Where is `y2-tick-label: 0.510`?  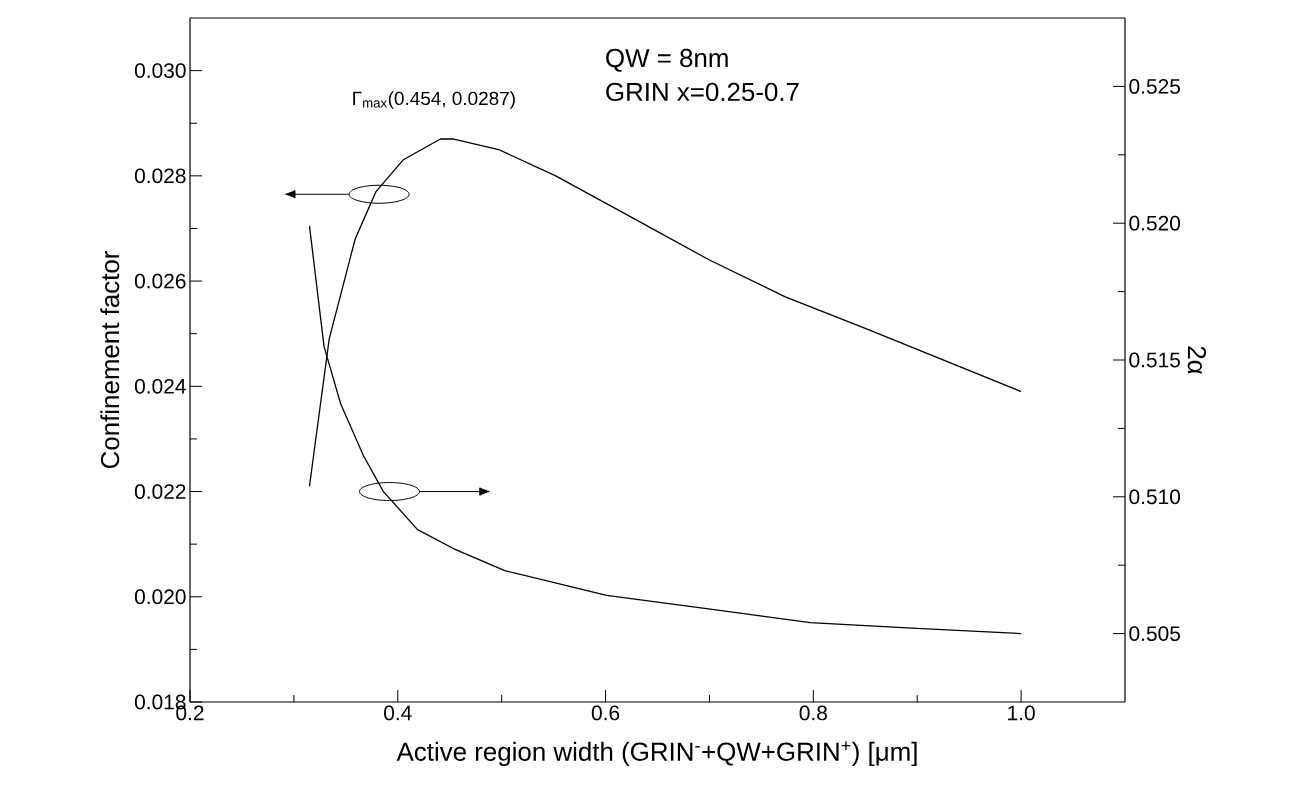 y2-tick-label: 0.510 is located at coordinates (1155, 497).